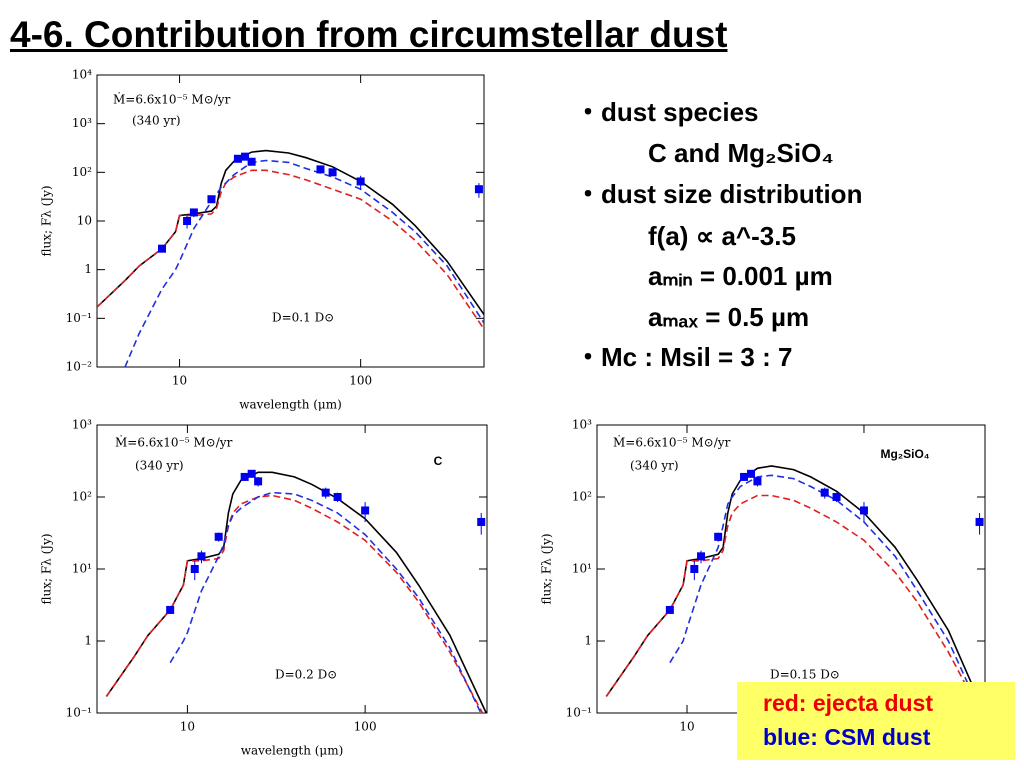 Image resolution: width=1024 pixels, height=768 pixels. Describe the element at coordinates (719, 194) in the screenshot. I see `bullet: ・dust size distribution` at that location.